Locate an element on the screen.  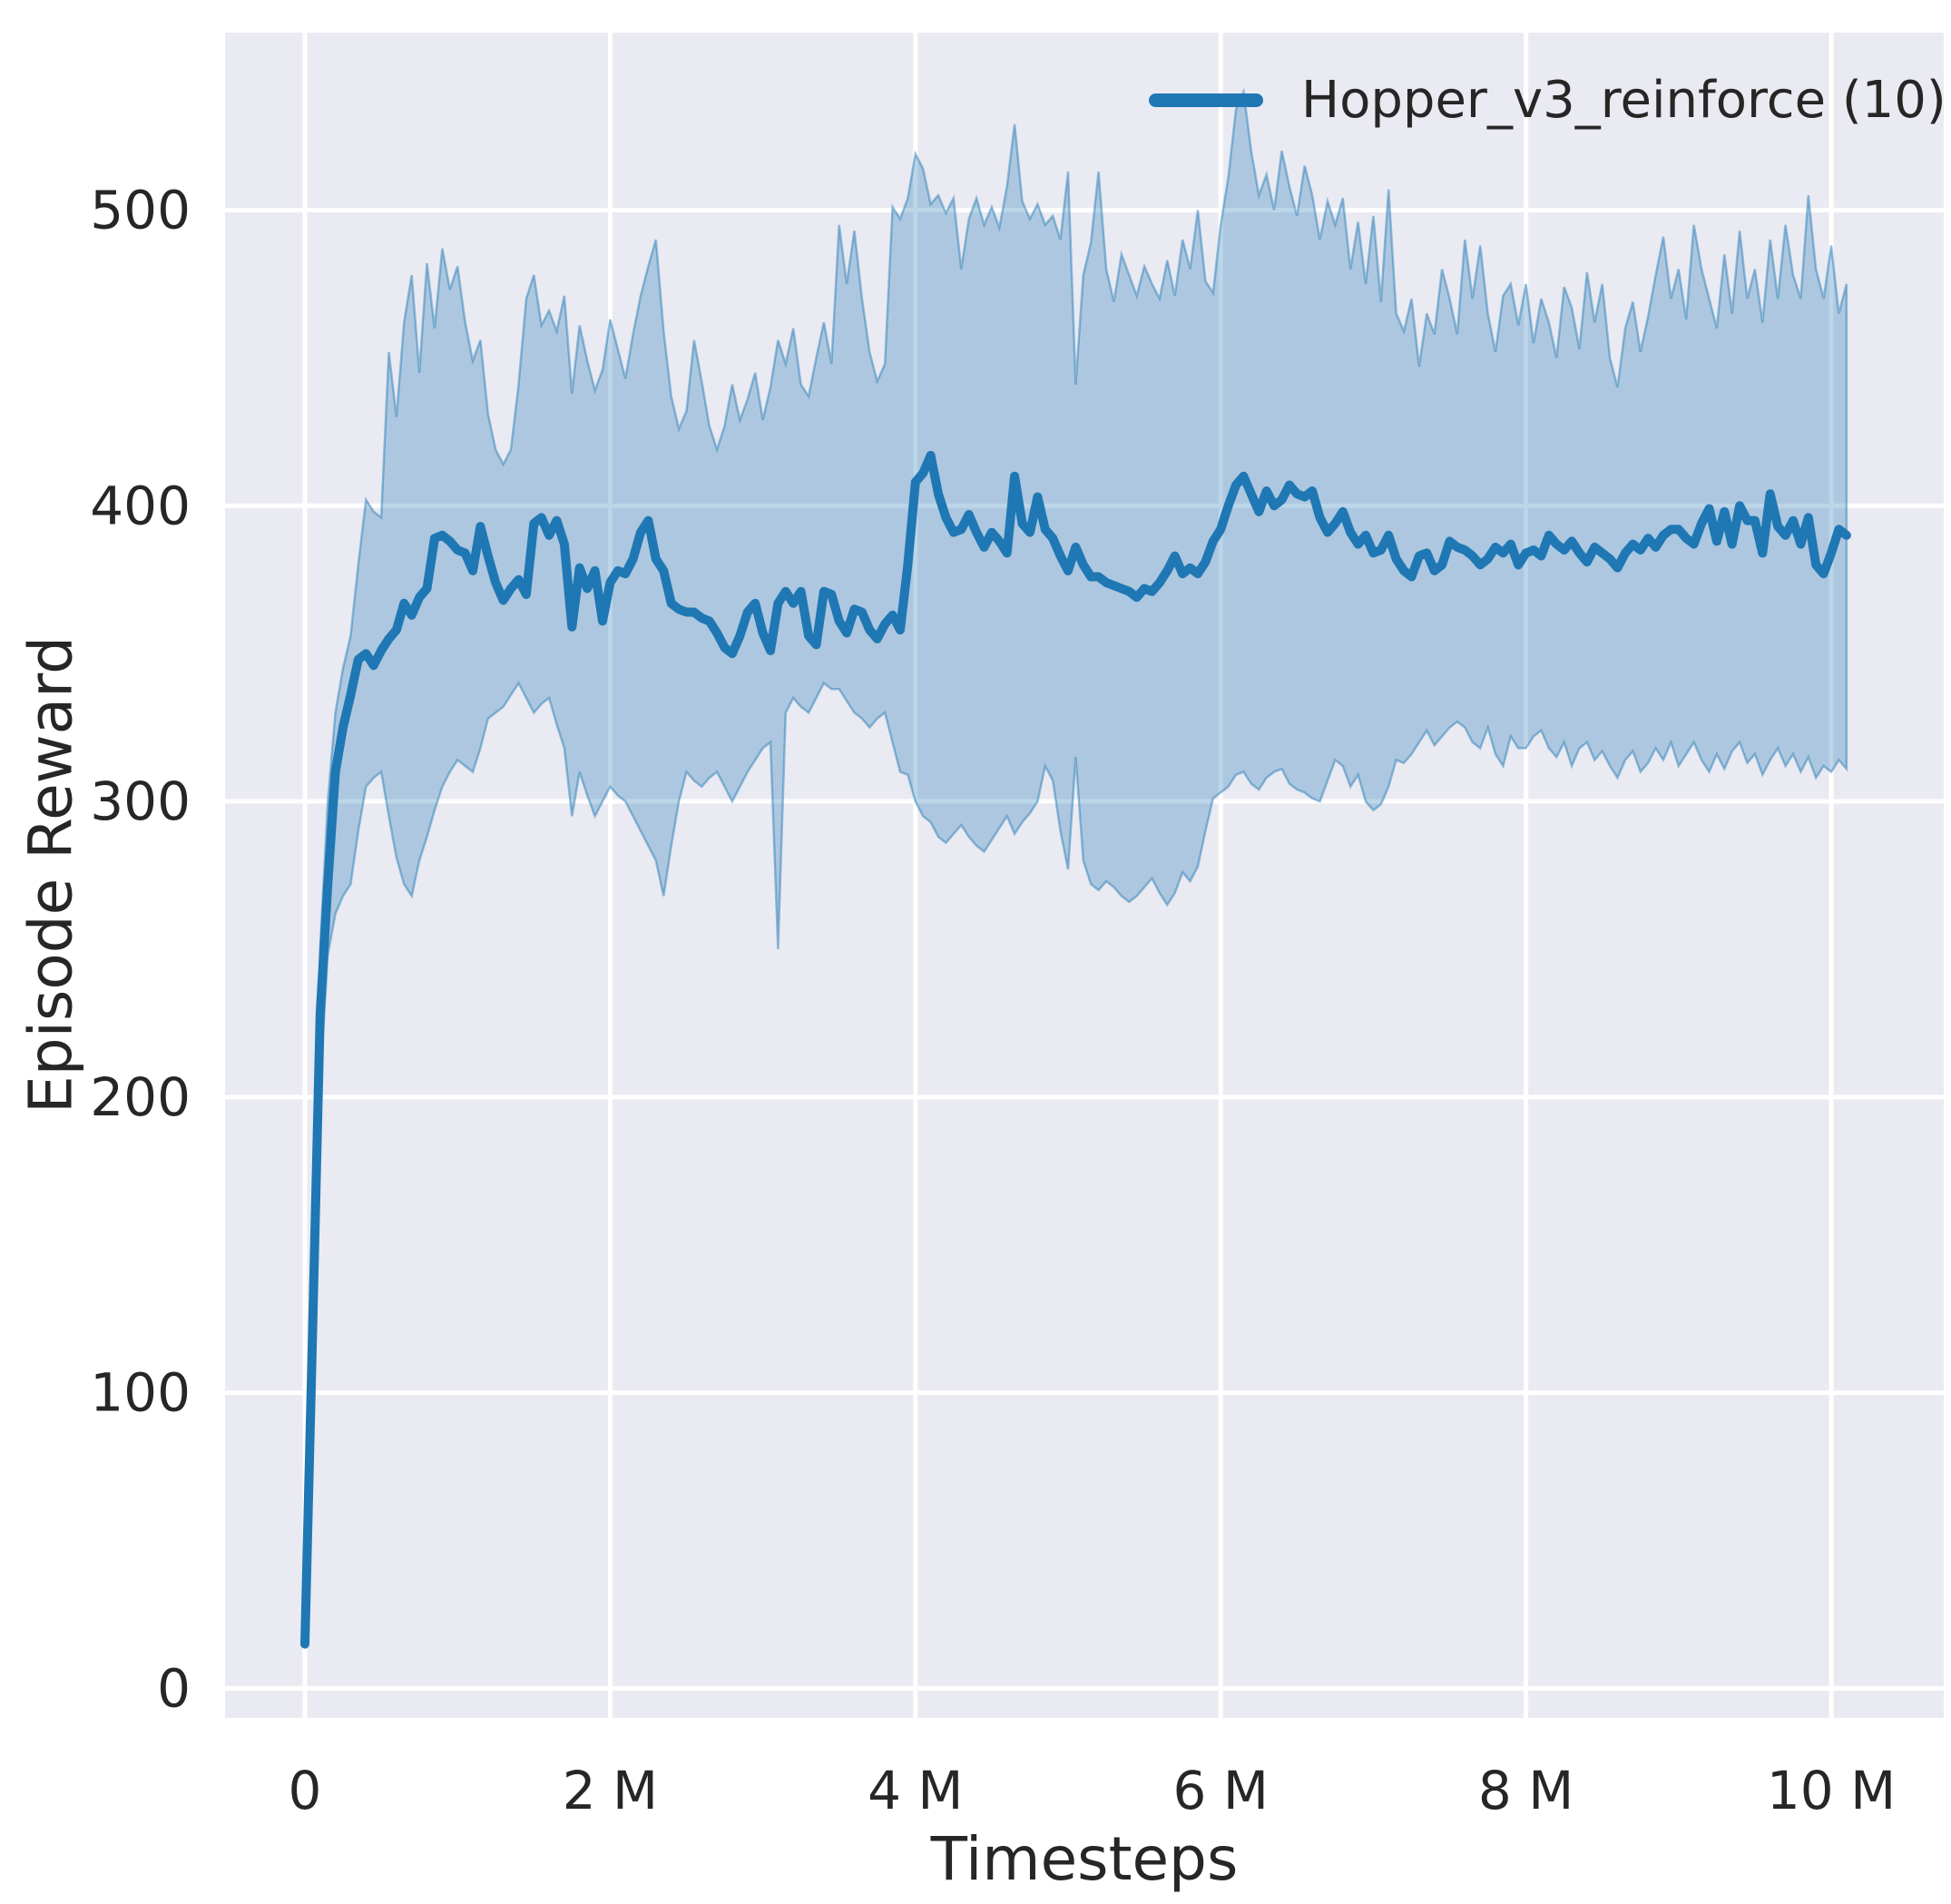
legend-line-swatch-icon is located at coordinates (1206, 100).